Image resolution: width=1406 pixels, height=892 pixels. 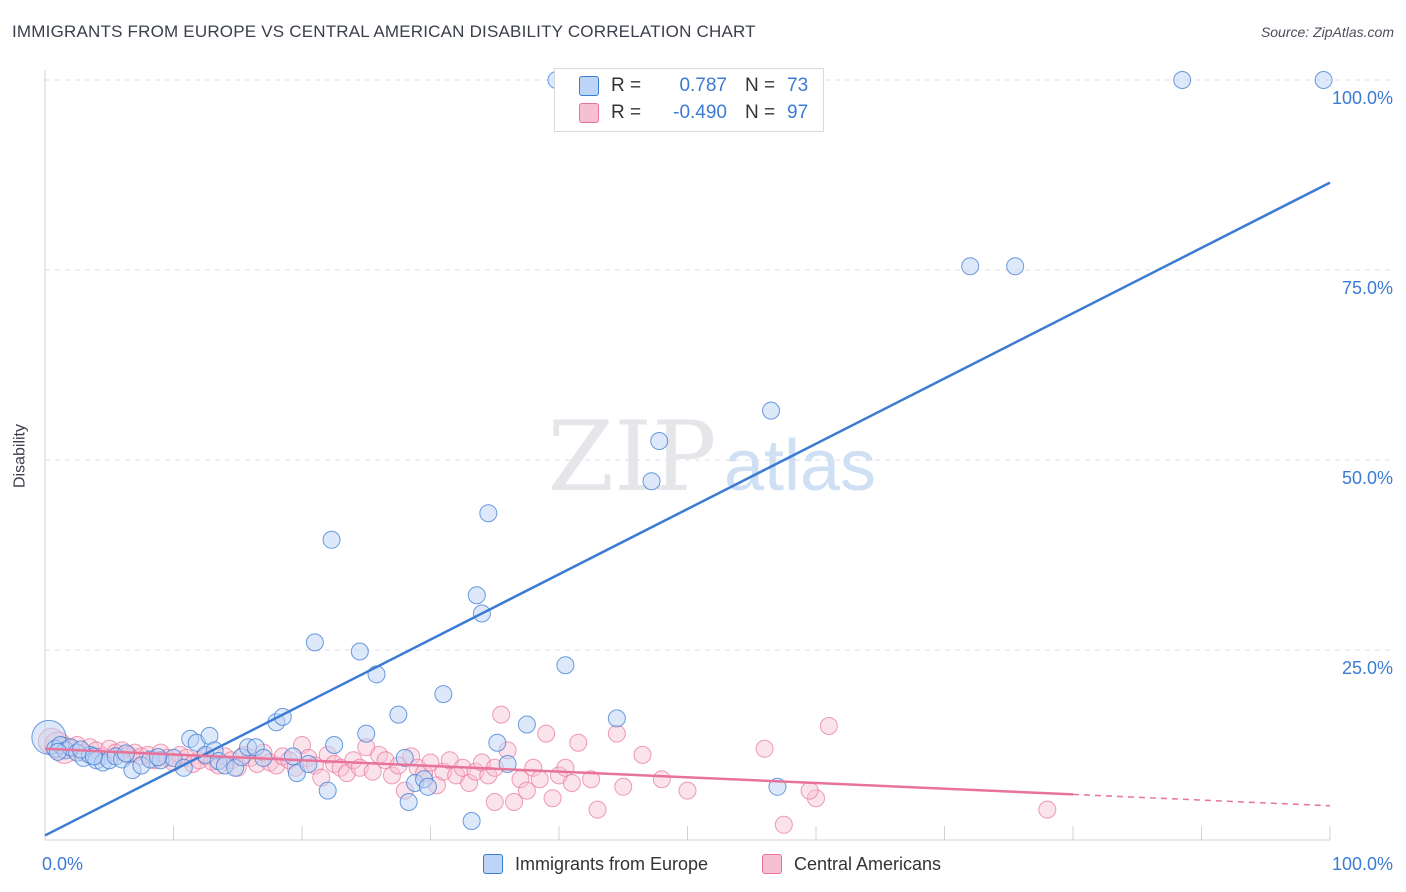 What do you see at coordinates (868, 863) in the screenshot?
I see `bottom-legend-label: Central Americans` at bounding box center [868, 863].